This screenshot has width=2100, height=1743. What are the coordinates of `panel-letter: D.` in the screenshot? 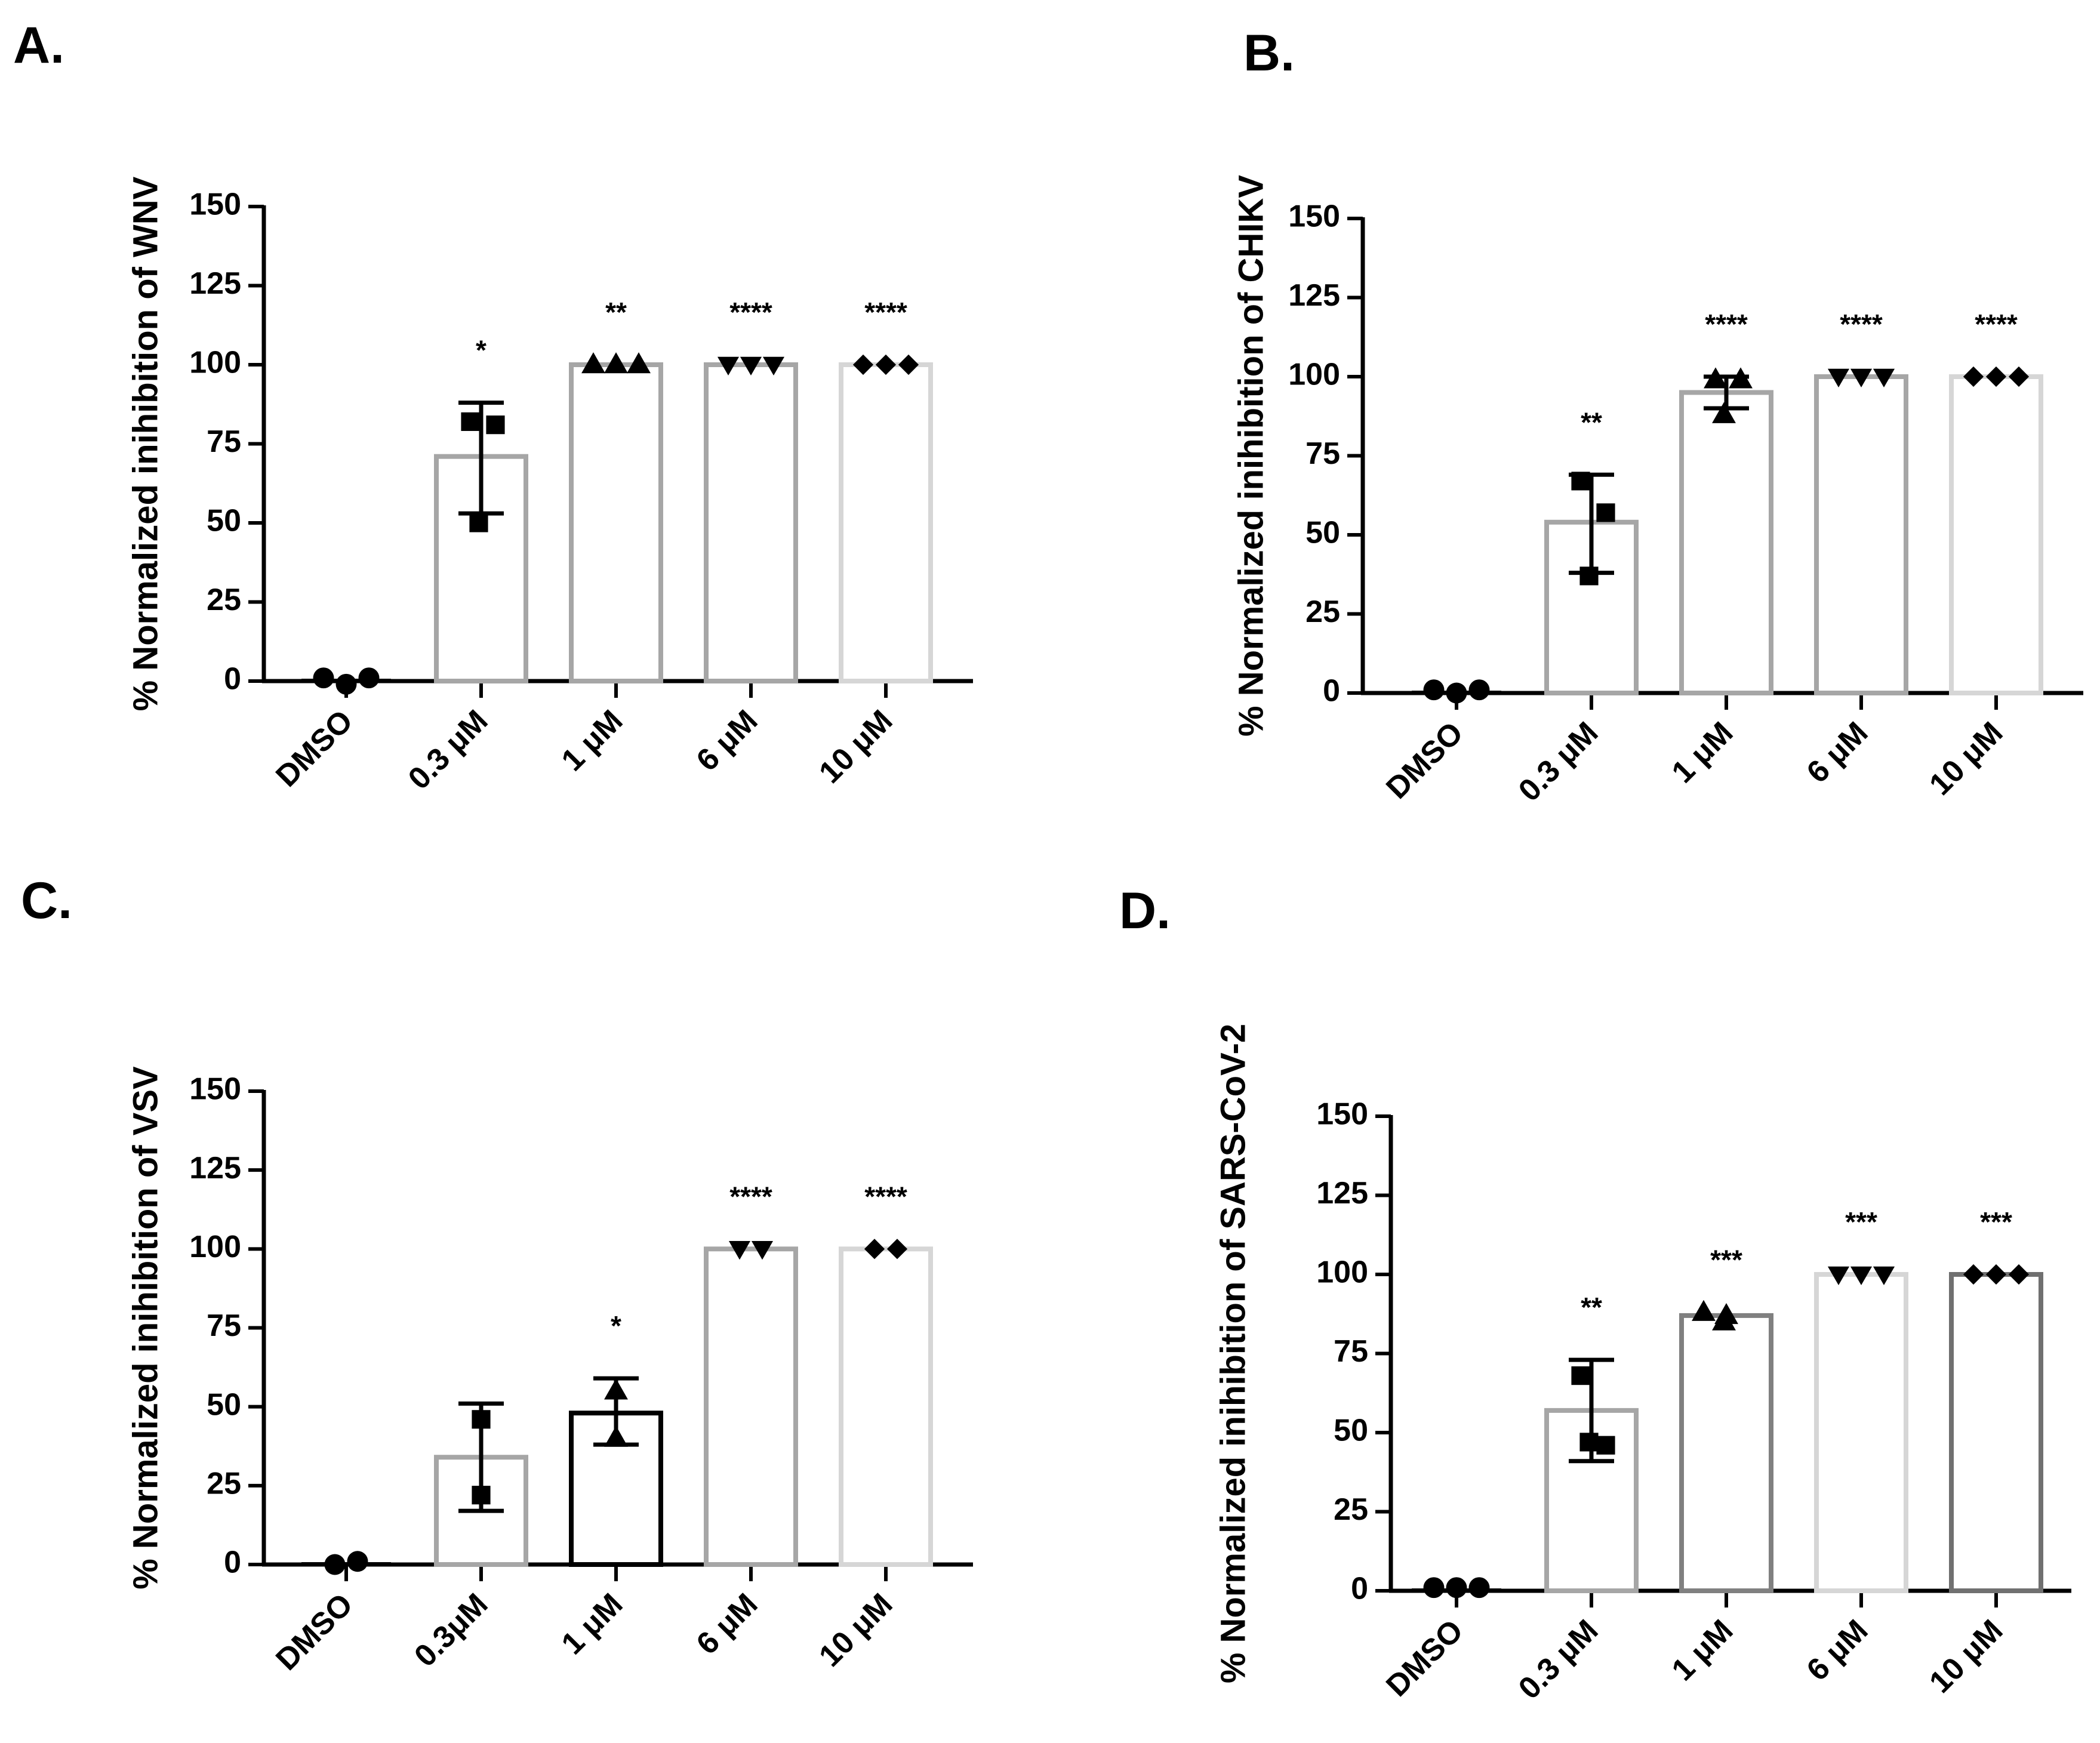 It's located at (1145, 911).